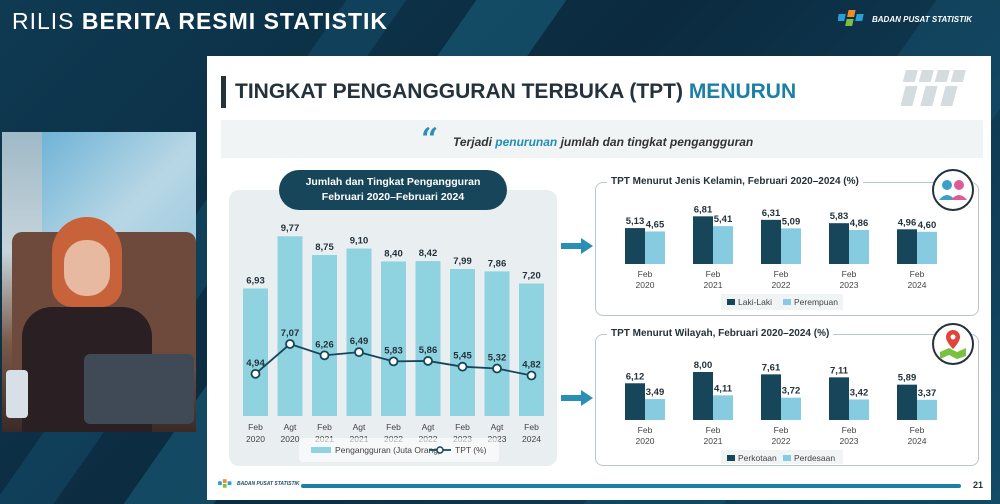 This screenshot has height=504, width=1000. What do you see at coordinates (255, 363) in the screenshot?
I see `tpt-value-label: 4,94` at bounding box center [255, 363].